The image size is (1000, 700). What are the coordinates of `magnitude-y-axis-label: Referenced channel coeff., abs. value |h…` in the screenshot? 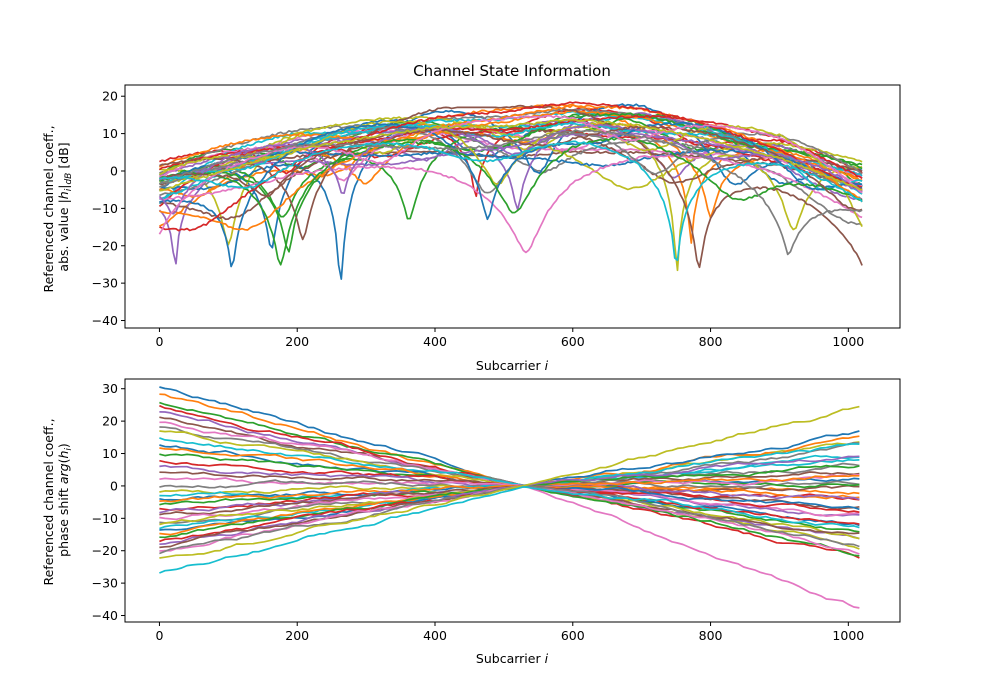 It's located at (57, 206).